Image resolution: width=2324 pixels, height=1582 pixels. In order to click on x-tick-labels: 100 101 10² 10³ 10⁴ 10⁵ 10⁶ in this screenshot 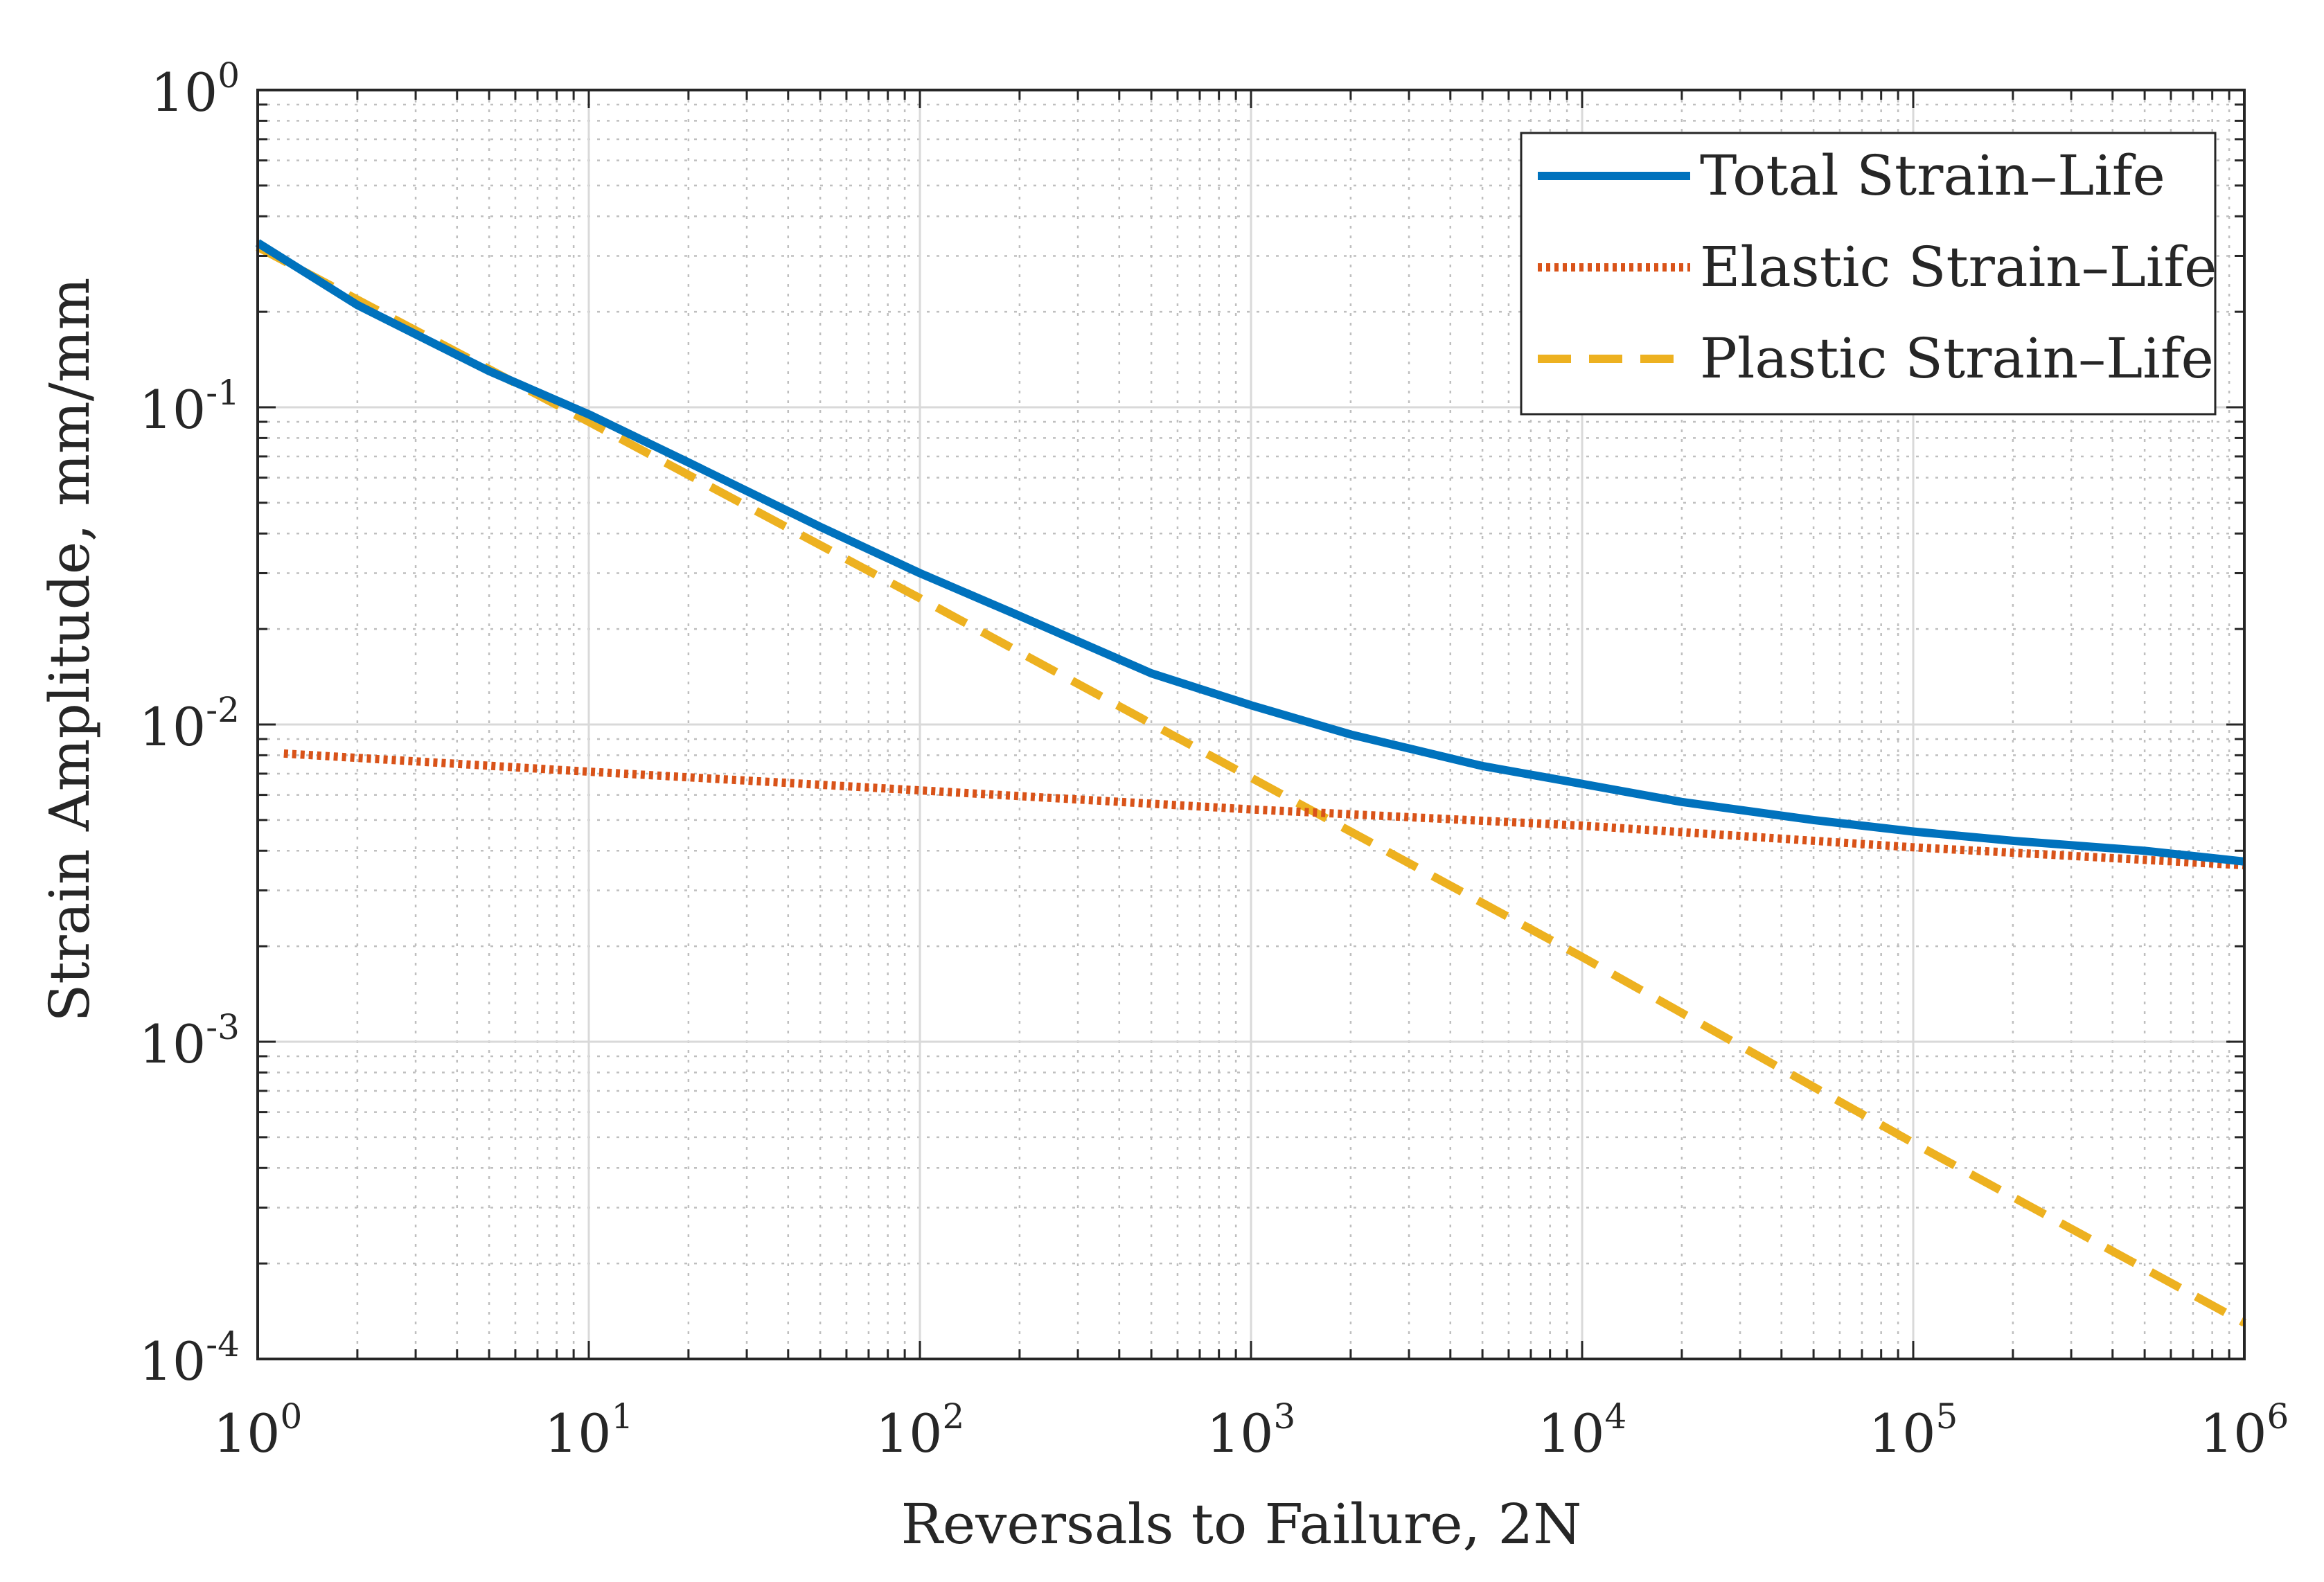, I will do `click(1251, 1430)`.